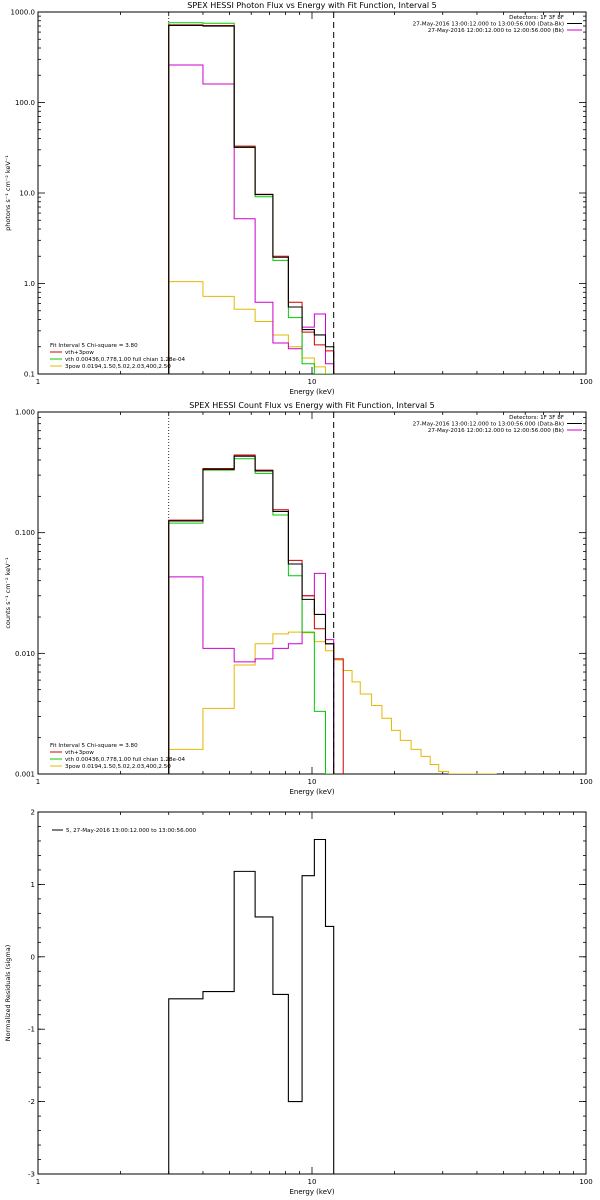  Describe the element at coordinates (25, 654) in the screenshot. I see `count-y-tick-label: 0.010` at that location.